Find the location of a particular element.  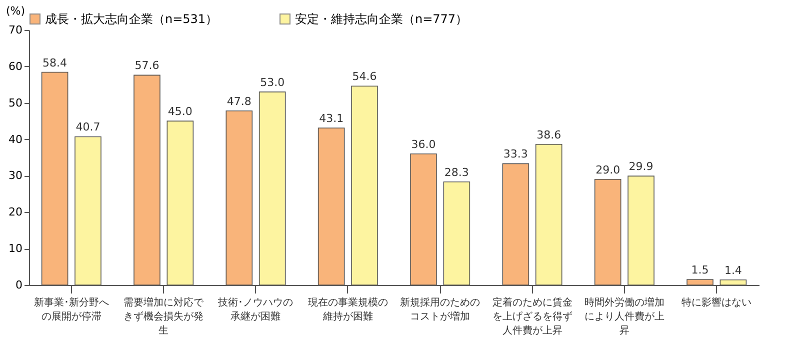

data-label: 33.3 is located at coordinates (515, 154).